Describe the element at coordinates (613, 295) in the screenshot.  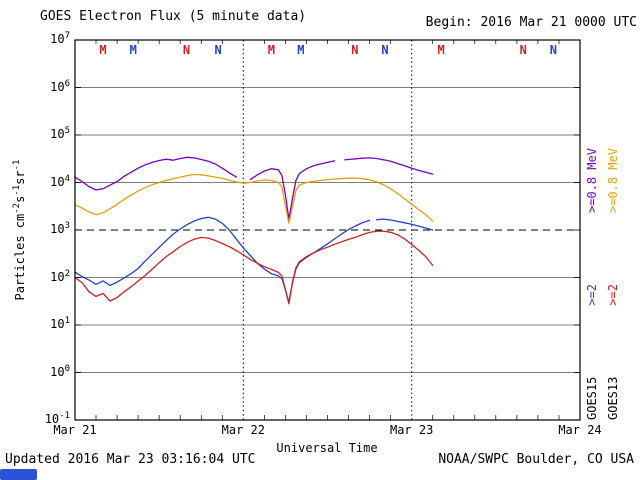
I see `legend-segment-goes13-1: >=2` at that location.